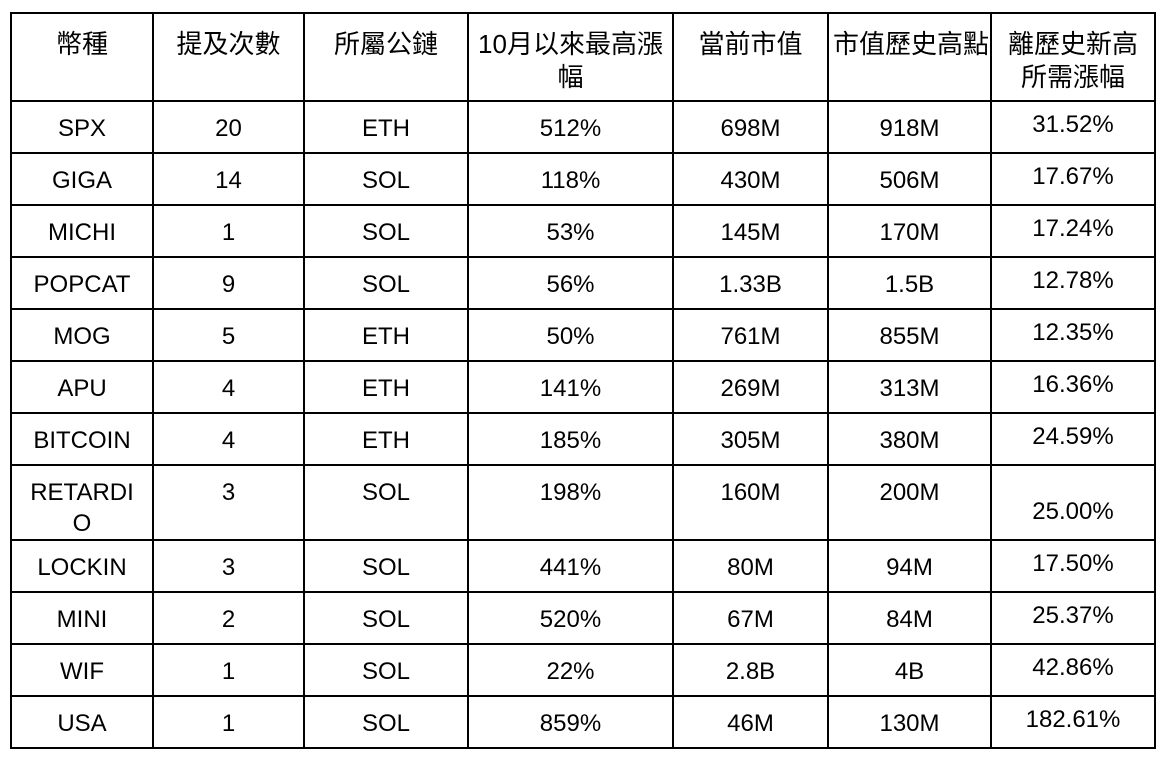 The height and width of the screenshot is (760, 1165). What do you see at coordinates (750, 502) in the screenshot?
I see `cell-current-mcap: 160M` at bounding box center [750, 502].